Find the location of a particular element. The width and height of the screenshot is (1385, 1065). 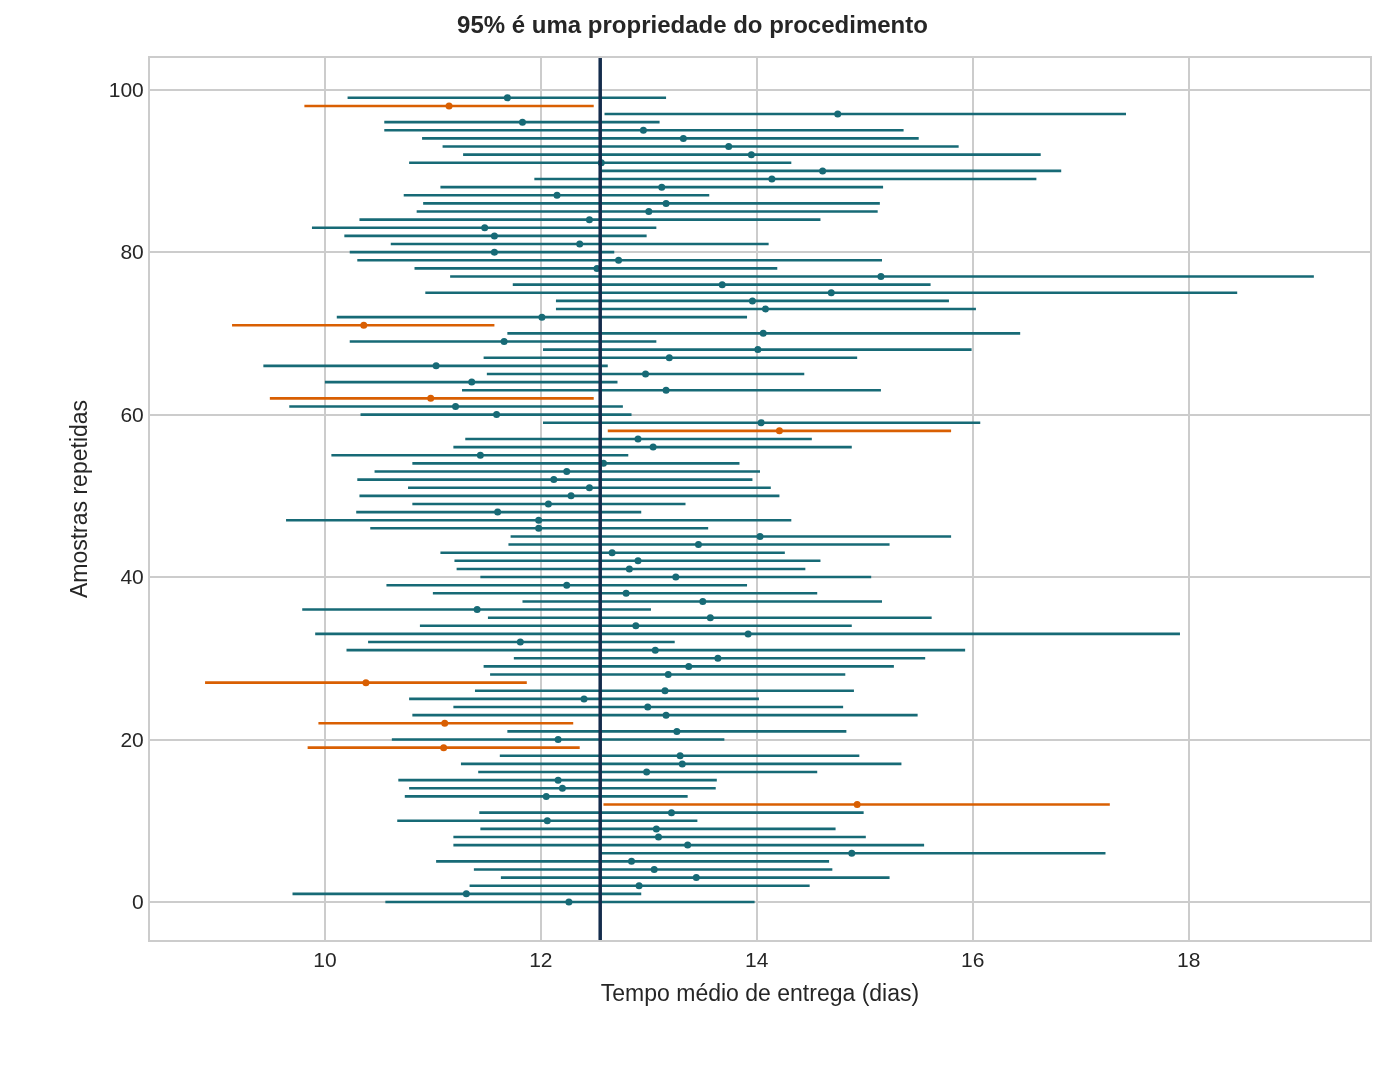

x-tick-label: 16 is located at coordinates (973, 960).